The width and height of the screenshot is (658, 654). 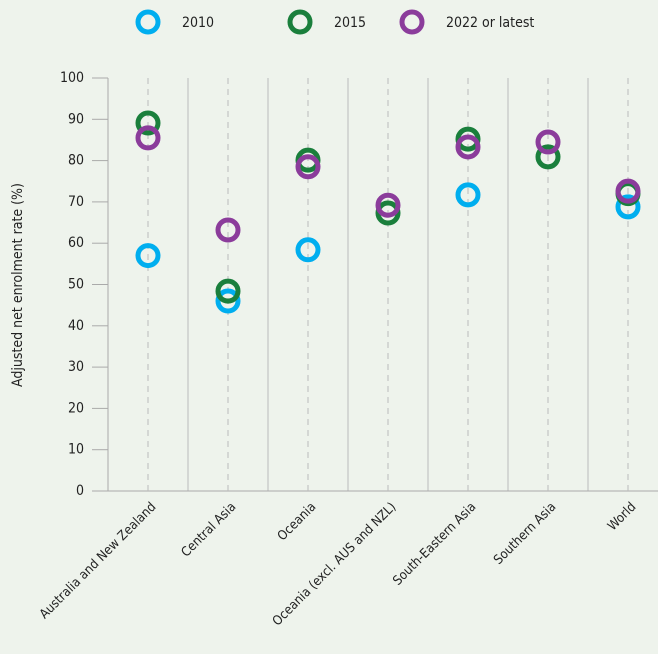 What do you see at coordinates (525, 534) in the screenshot?
I see `x-tick-label: Southern Asia` at bounding box center [525, 534].